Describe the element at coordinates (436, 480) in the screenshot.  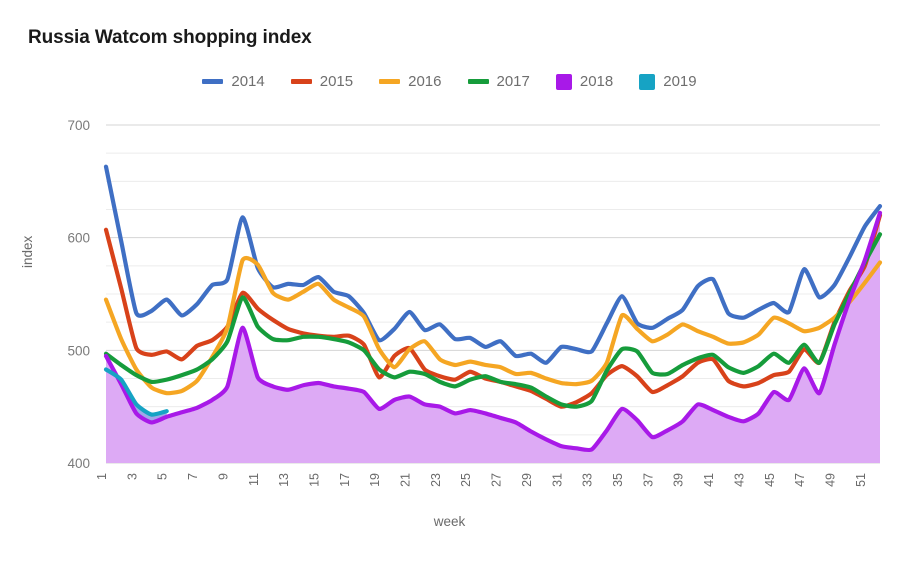
I see `x-tick-23: 23` at that location.